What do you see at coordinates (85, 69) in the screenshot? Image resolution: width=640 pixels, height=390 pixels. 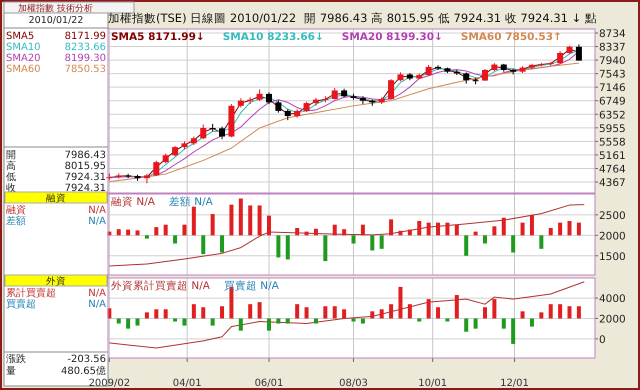 I see `text: 7850.53` at bounding box center [85, 69].